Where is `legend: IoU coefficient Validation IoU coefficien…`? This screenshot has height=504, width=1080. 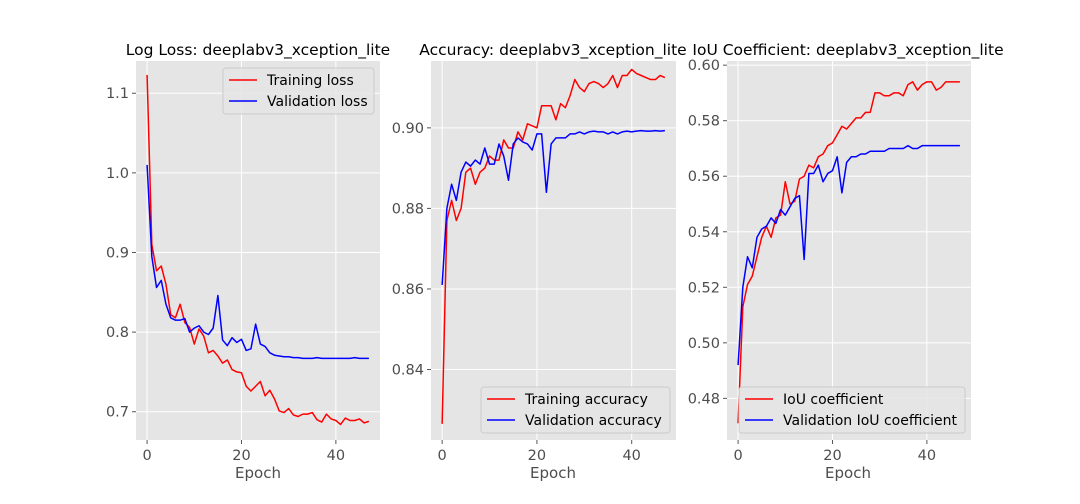 legend: IoU coefficient Validation IoU coefficien… is located at coordinates (852, 410).